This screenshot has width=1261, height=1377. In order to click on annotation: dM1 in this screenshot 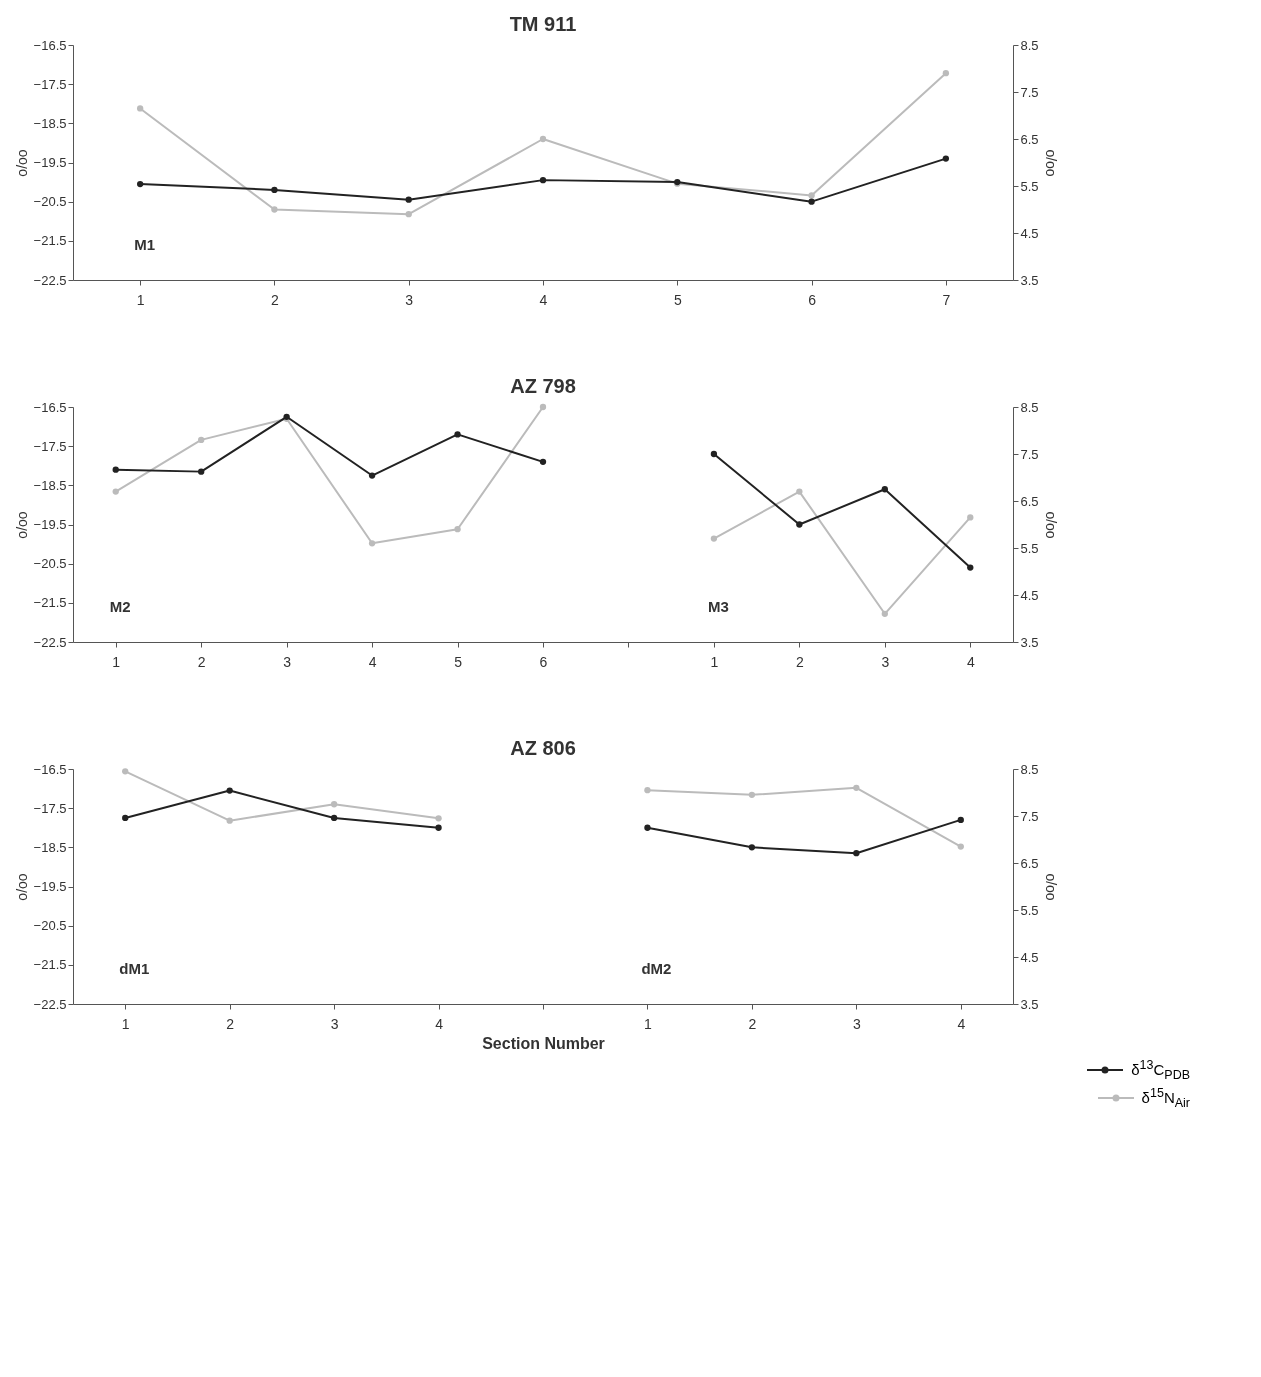, I will do `click(134, 968)`.